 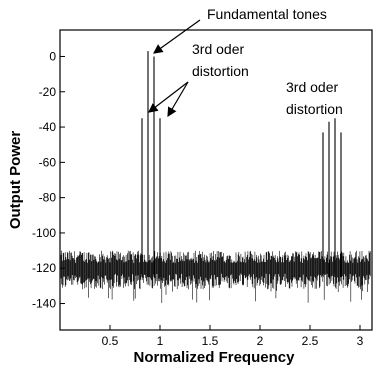 What do you see at coordinates (267, 14) in the screenshot?
I see `annotation-fundamental-tones: Fundamental tones` at bounding box center [267, 14].